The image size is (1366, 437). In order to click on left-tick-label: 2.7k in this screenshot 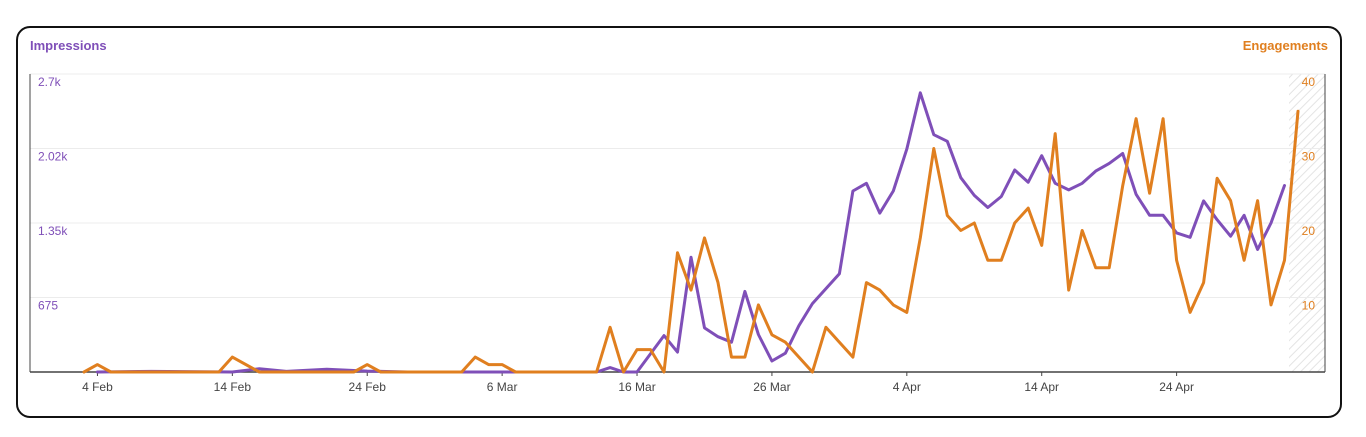, I will do `click(50, 82)`.